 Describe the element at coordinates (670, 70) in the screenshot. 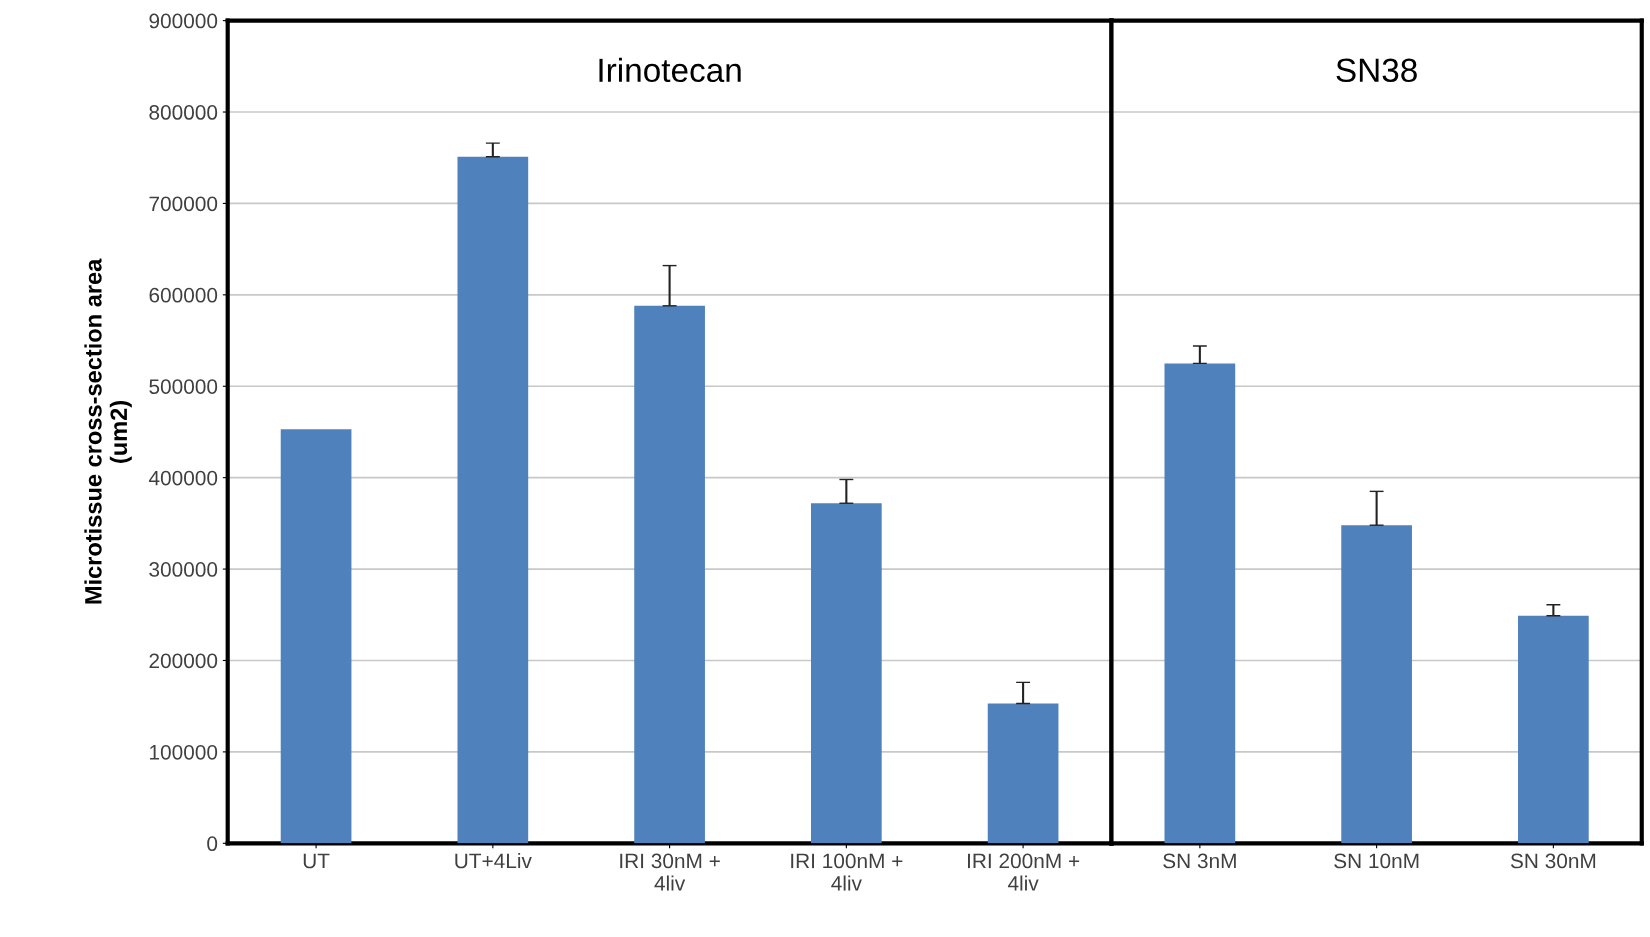

I see `text: Irinotecan` at that location.